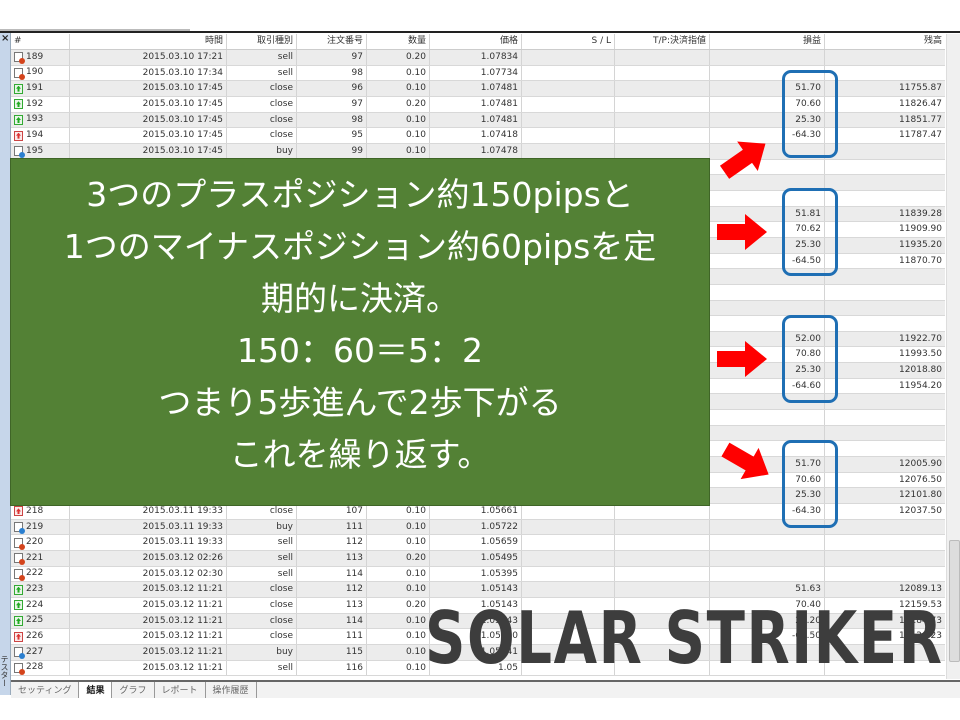  I want to click on table-row: 222 2015.03.12 02:30 sell 114 0.10 1.05395, so click(478, 574).